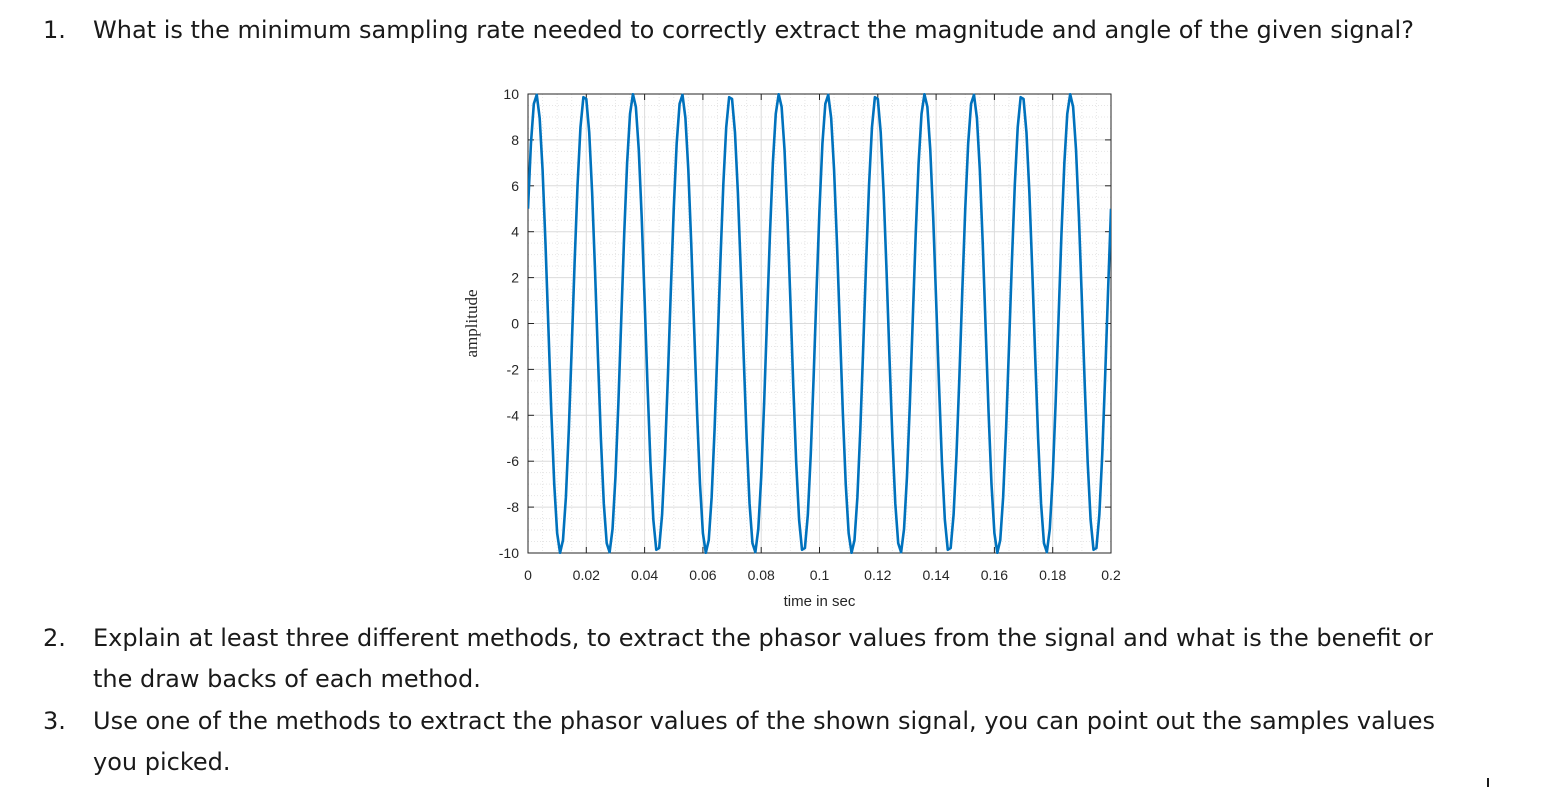  What do you see at coordinates (162, 762) in the screenshot?
I see `question-text-line: you picked.` at bounding box center [162, 762].